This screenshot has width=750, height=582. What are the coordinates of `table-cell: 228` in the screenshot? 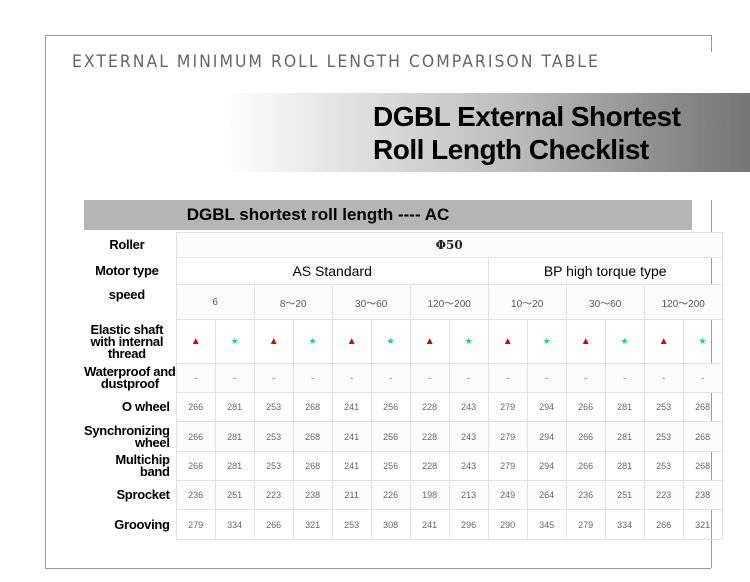 It's located at (429, 466).